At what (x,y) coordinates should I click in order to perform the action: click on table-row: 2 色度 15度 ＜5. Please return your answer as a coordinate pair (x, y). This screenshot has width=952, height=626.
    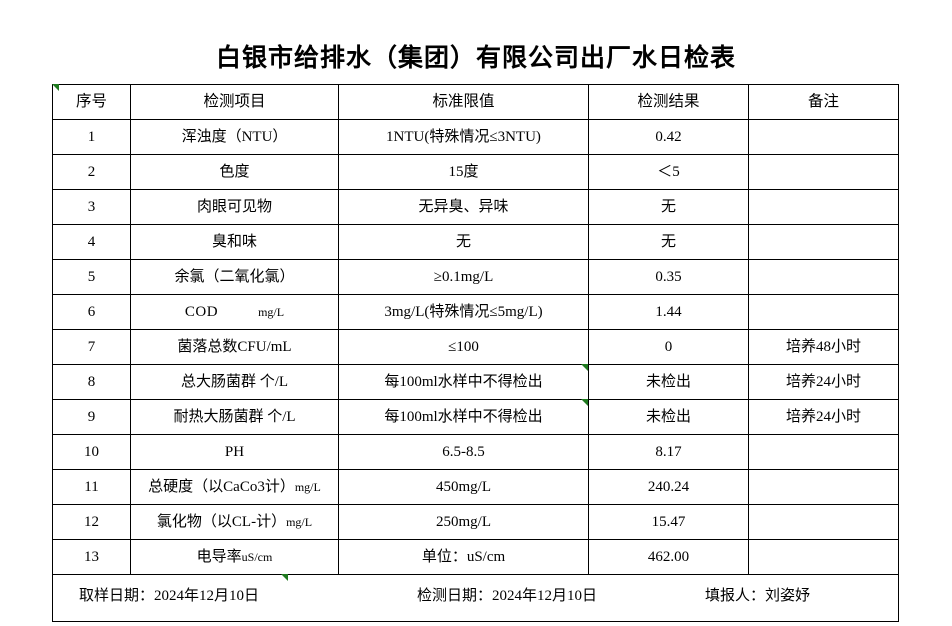
    Looking at the image, I should click on (475, 172).